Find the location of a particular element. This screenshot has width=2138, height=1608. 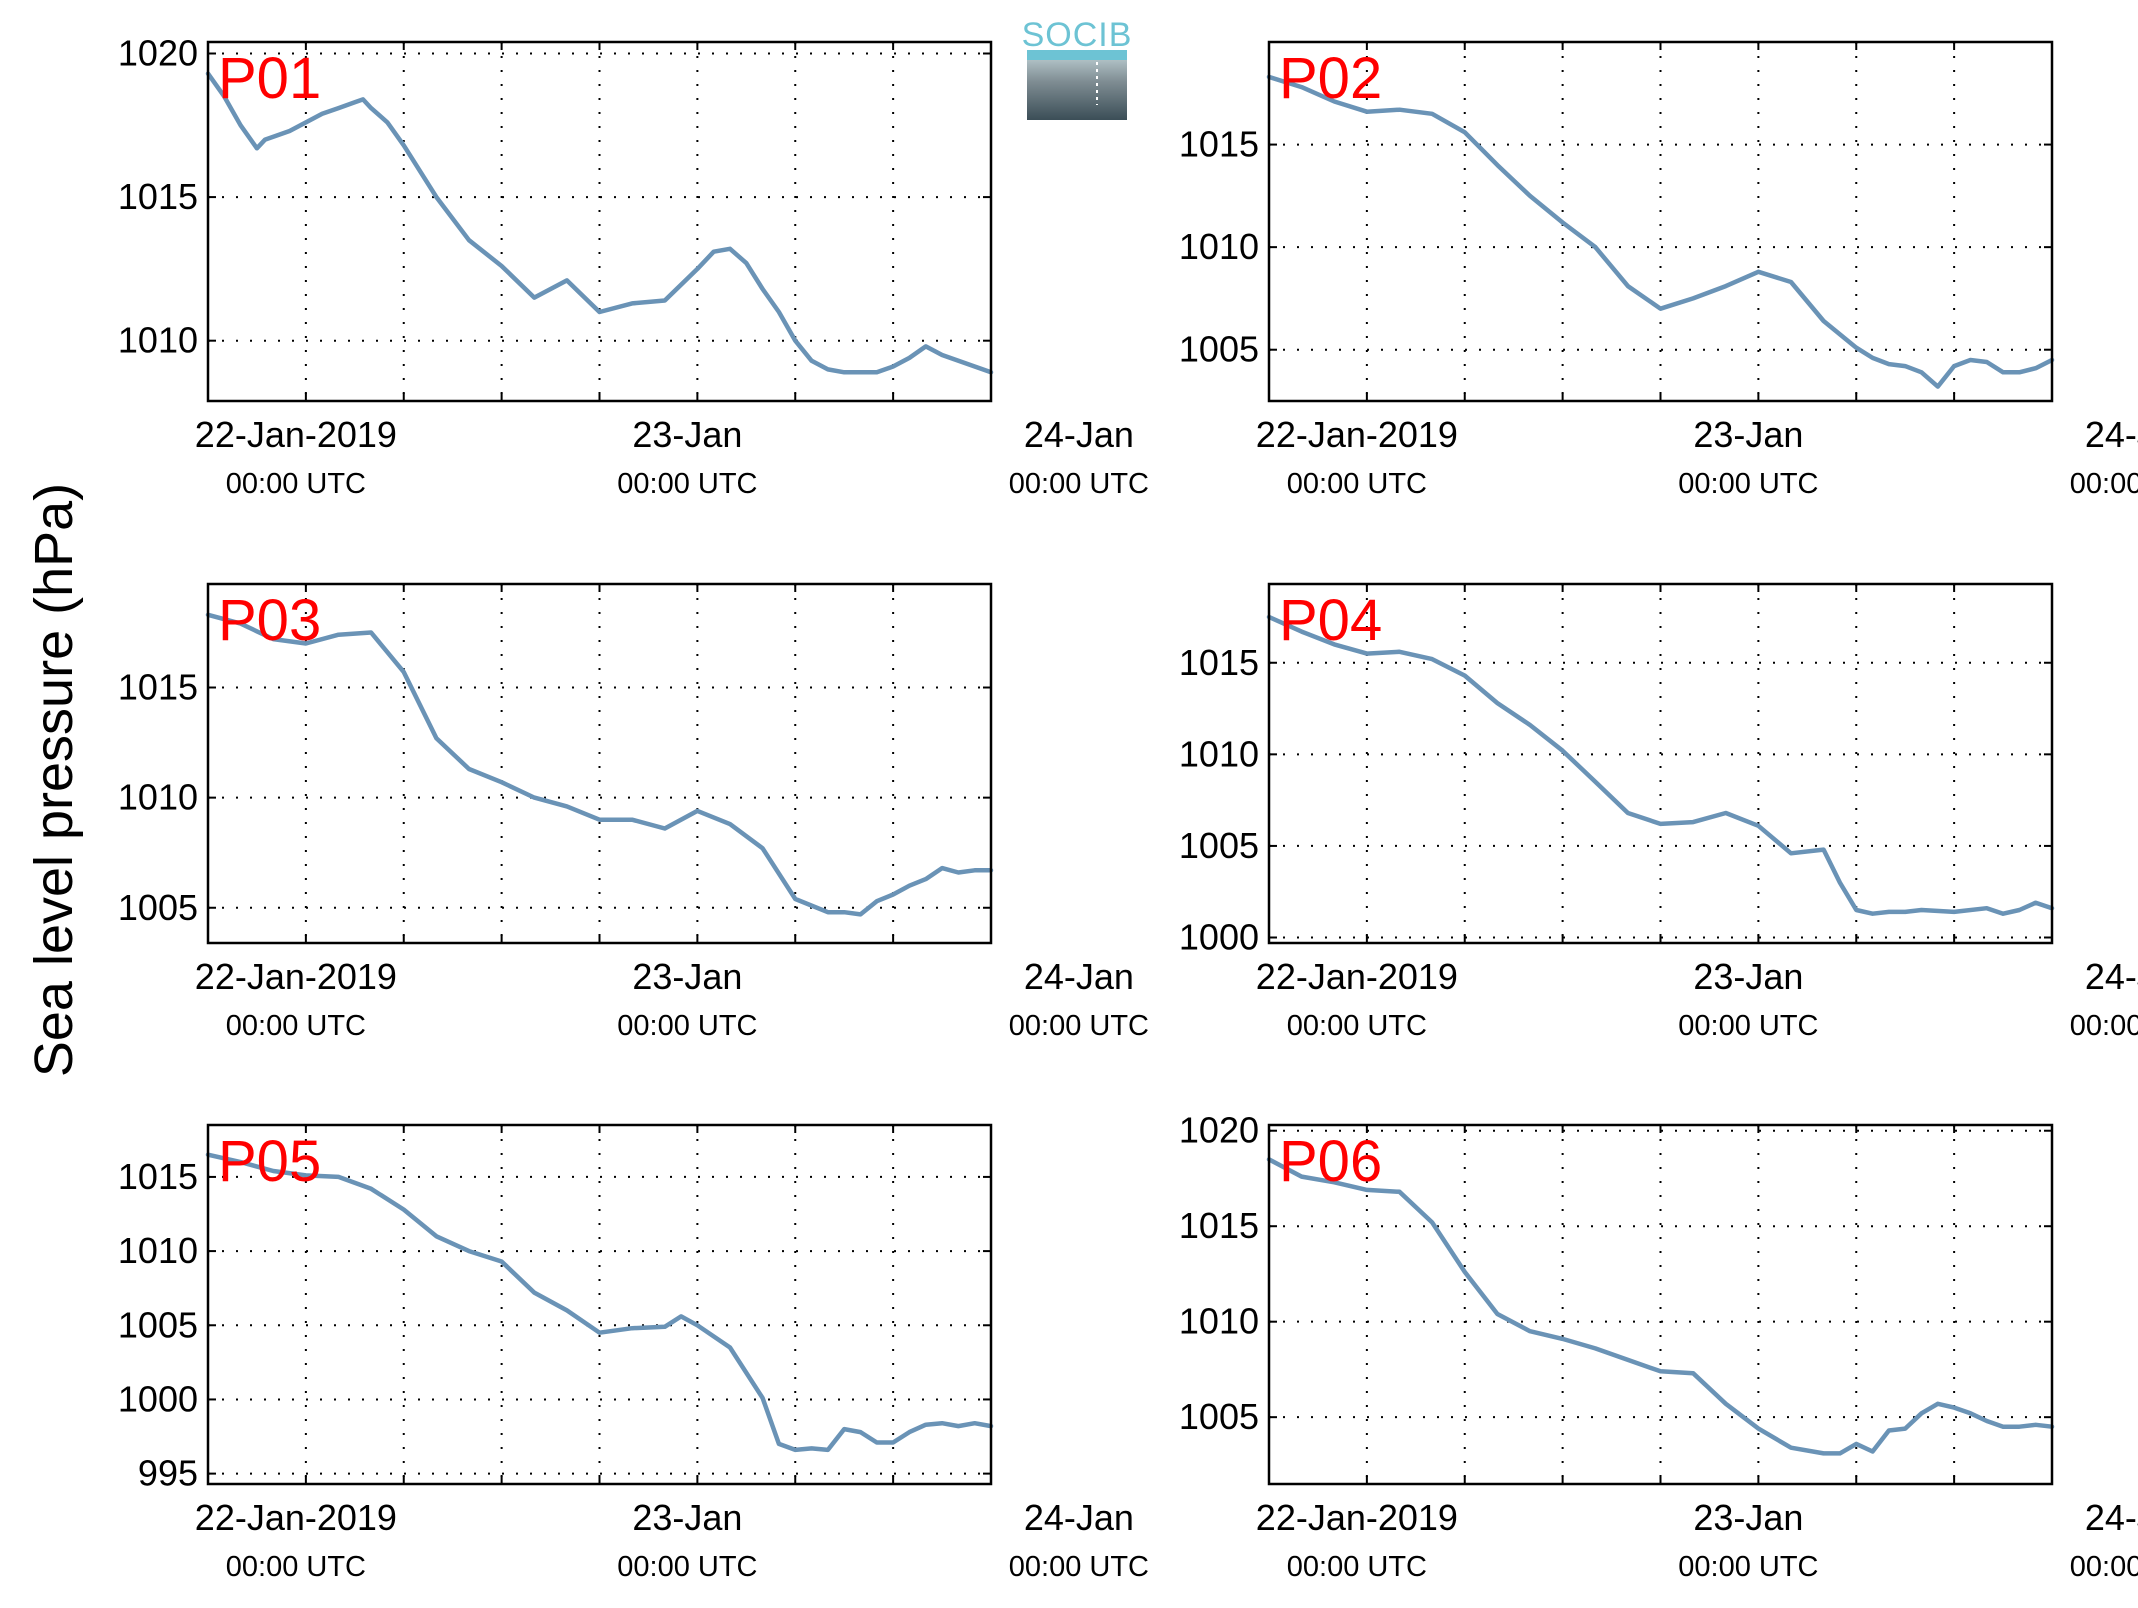

station-label: P03 is located at coordinates (269, 620).